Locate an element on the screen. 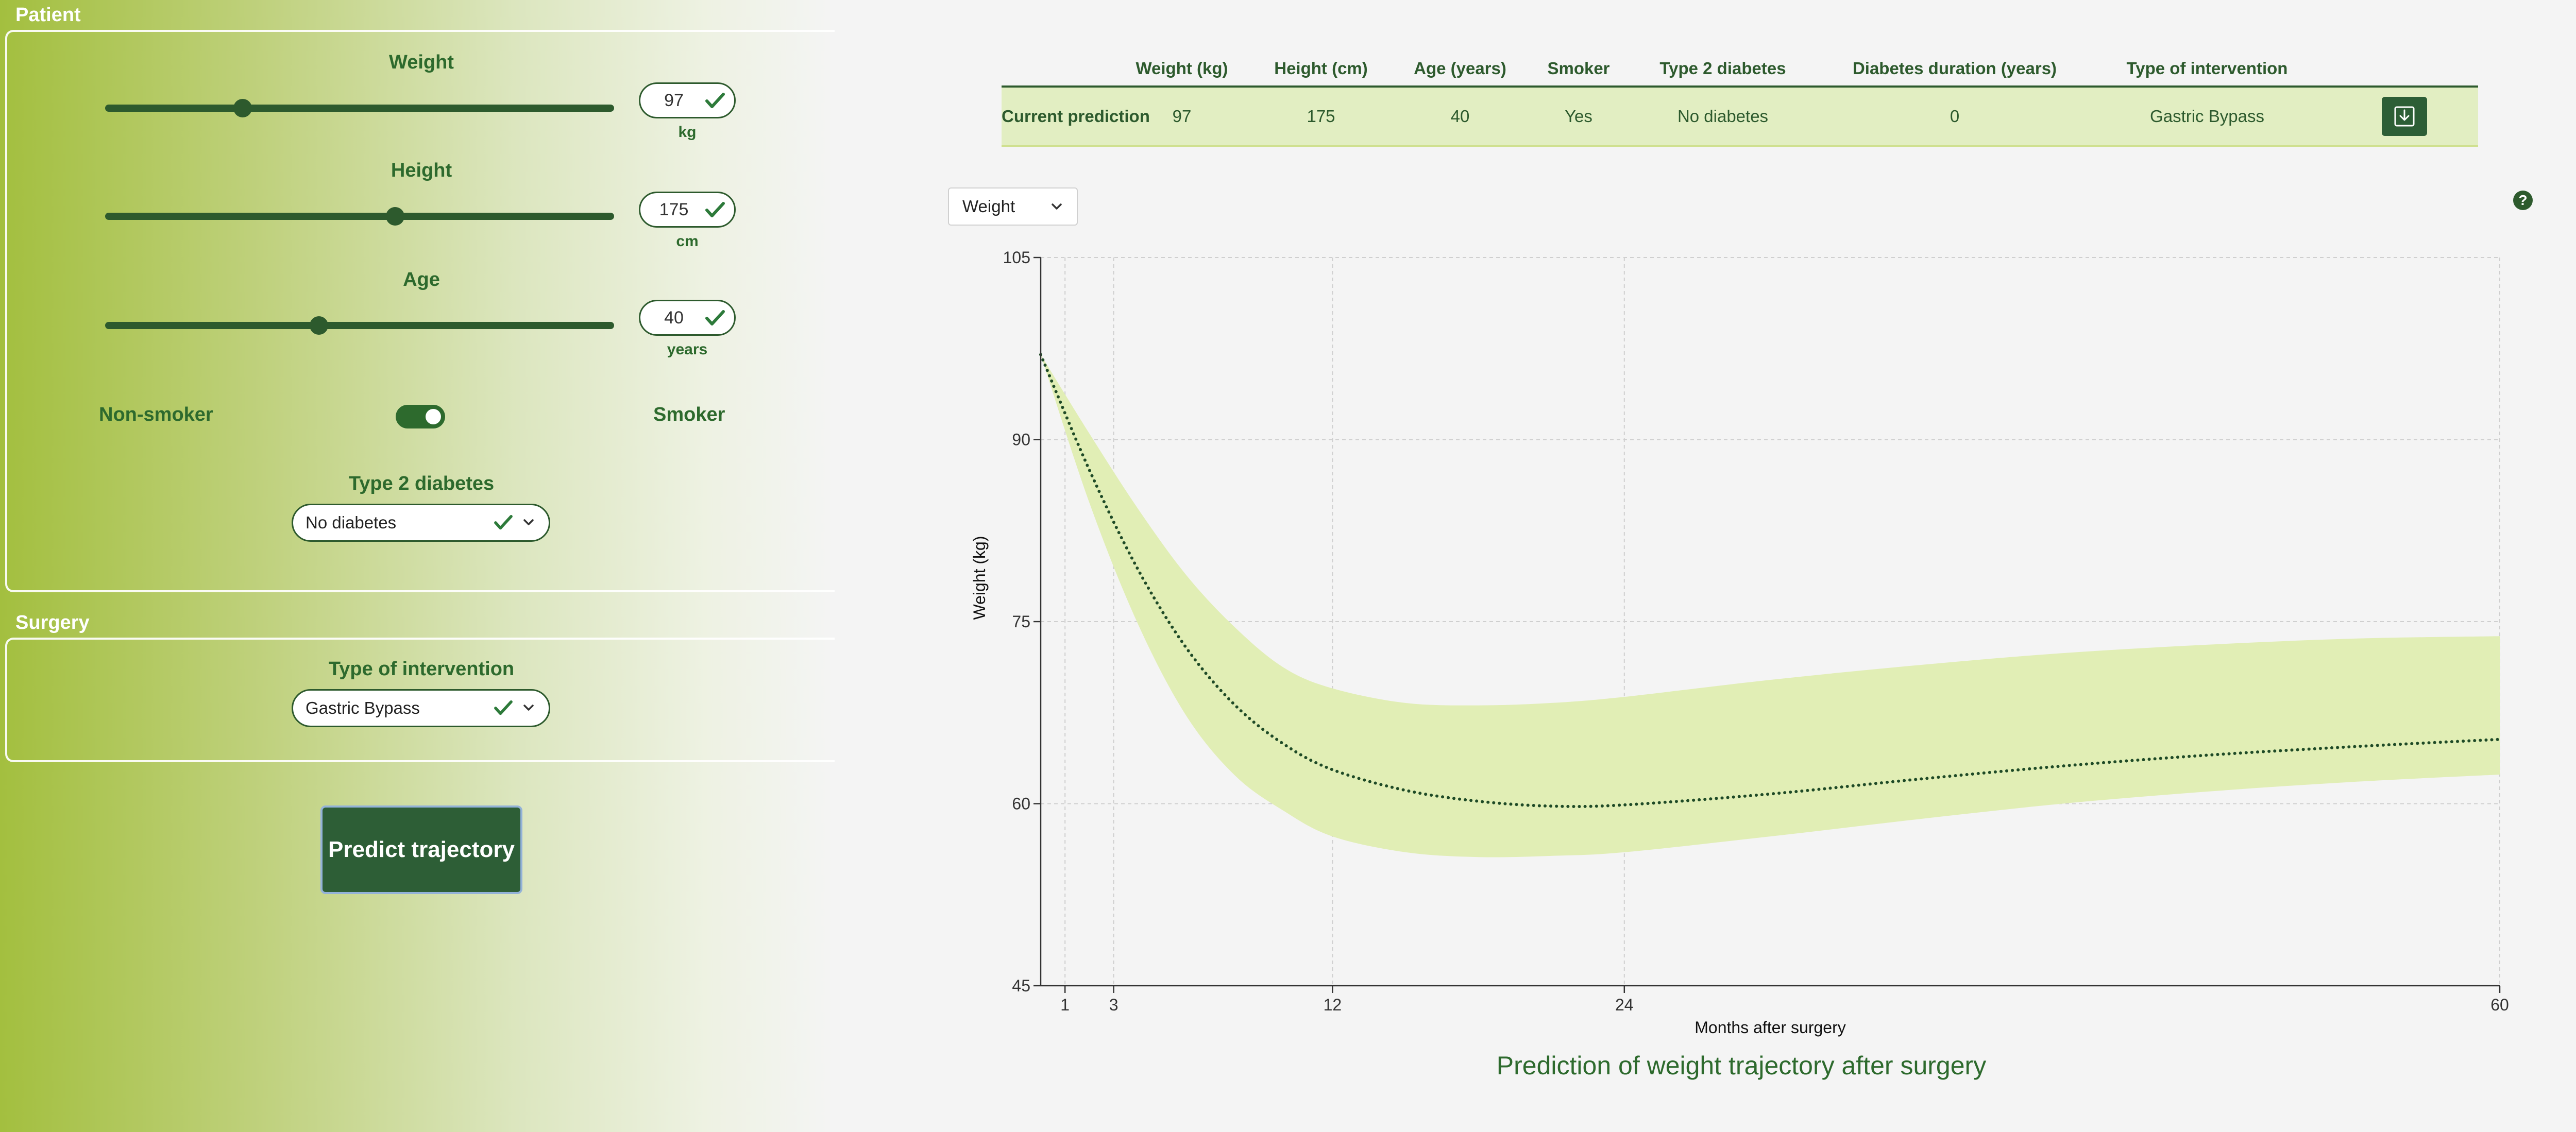 Image resolution: width=2576 pixels, height=1132 pixels. height-input: 175 is located at coordinates (687, 210).